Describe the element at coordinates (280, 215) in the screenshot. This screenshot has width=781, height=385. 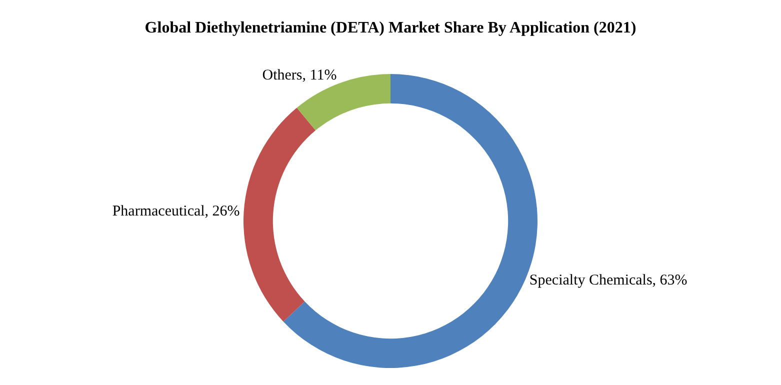
I see `donut-slice` at that location.